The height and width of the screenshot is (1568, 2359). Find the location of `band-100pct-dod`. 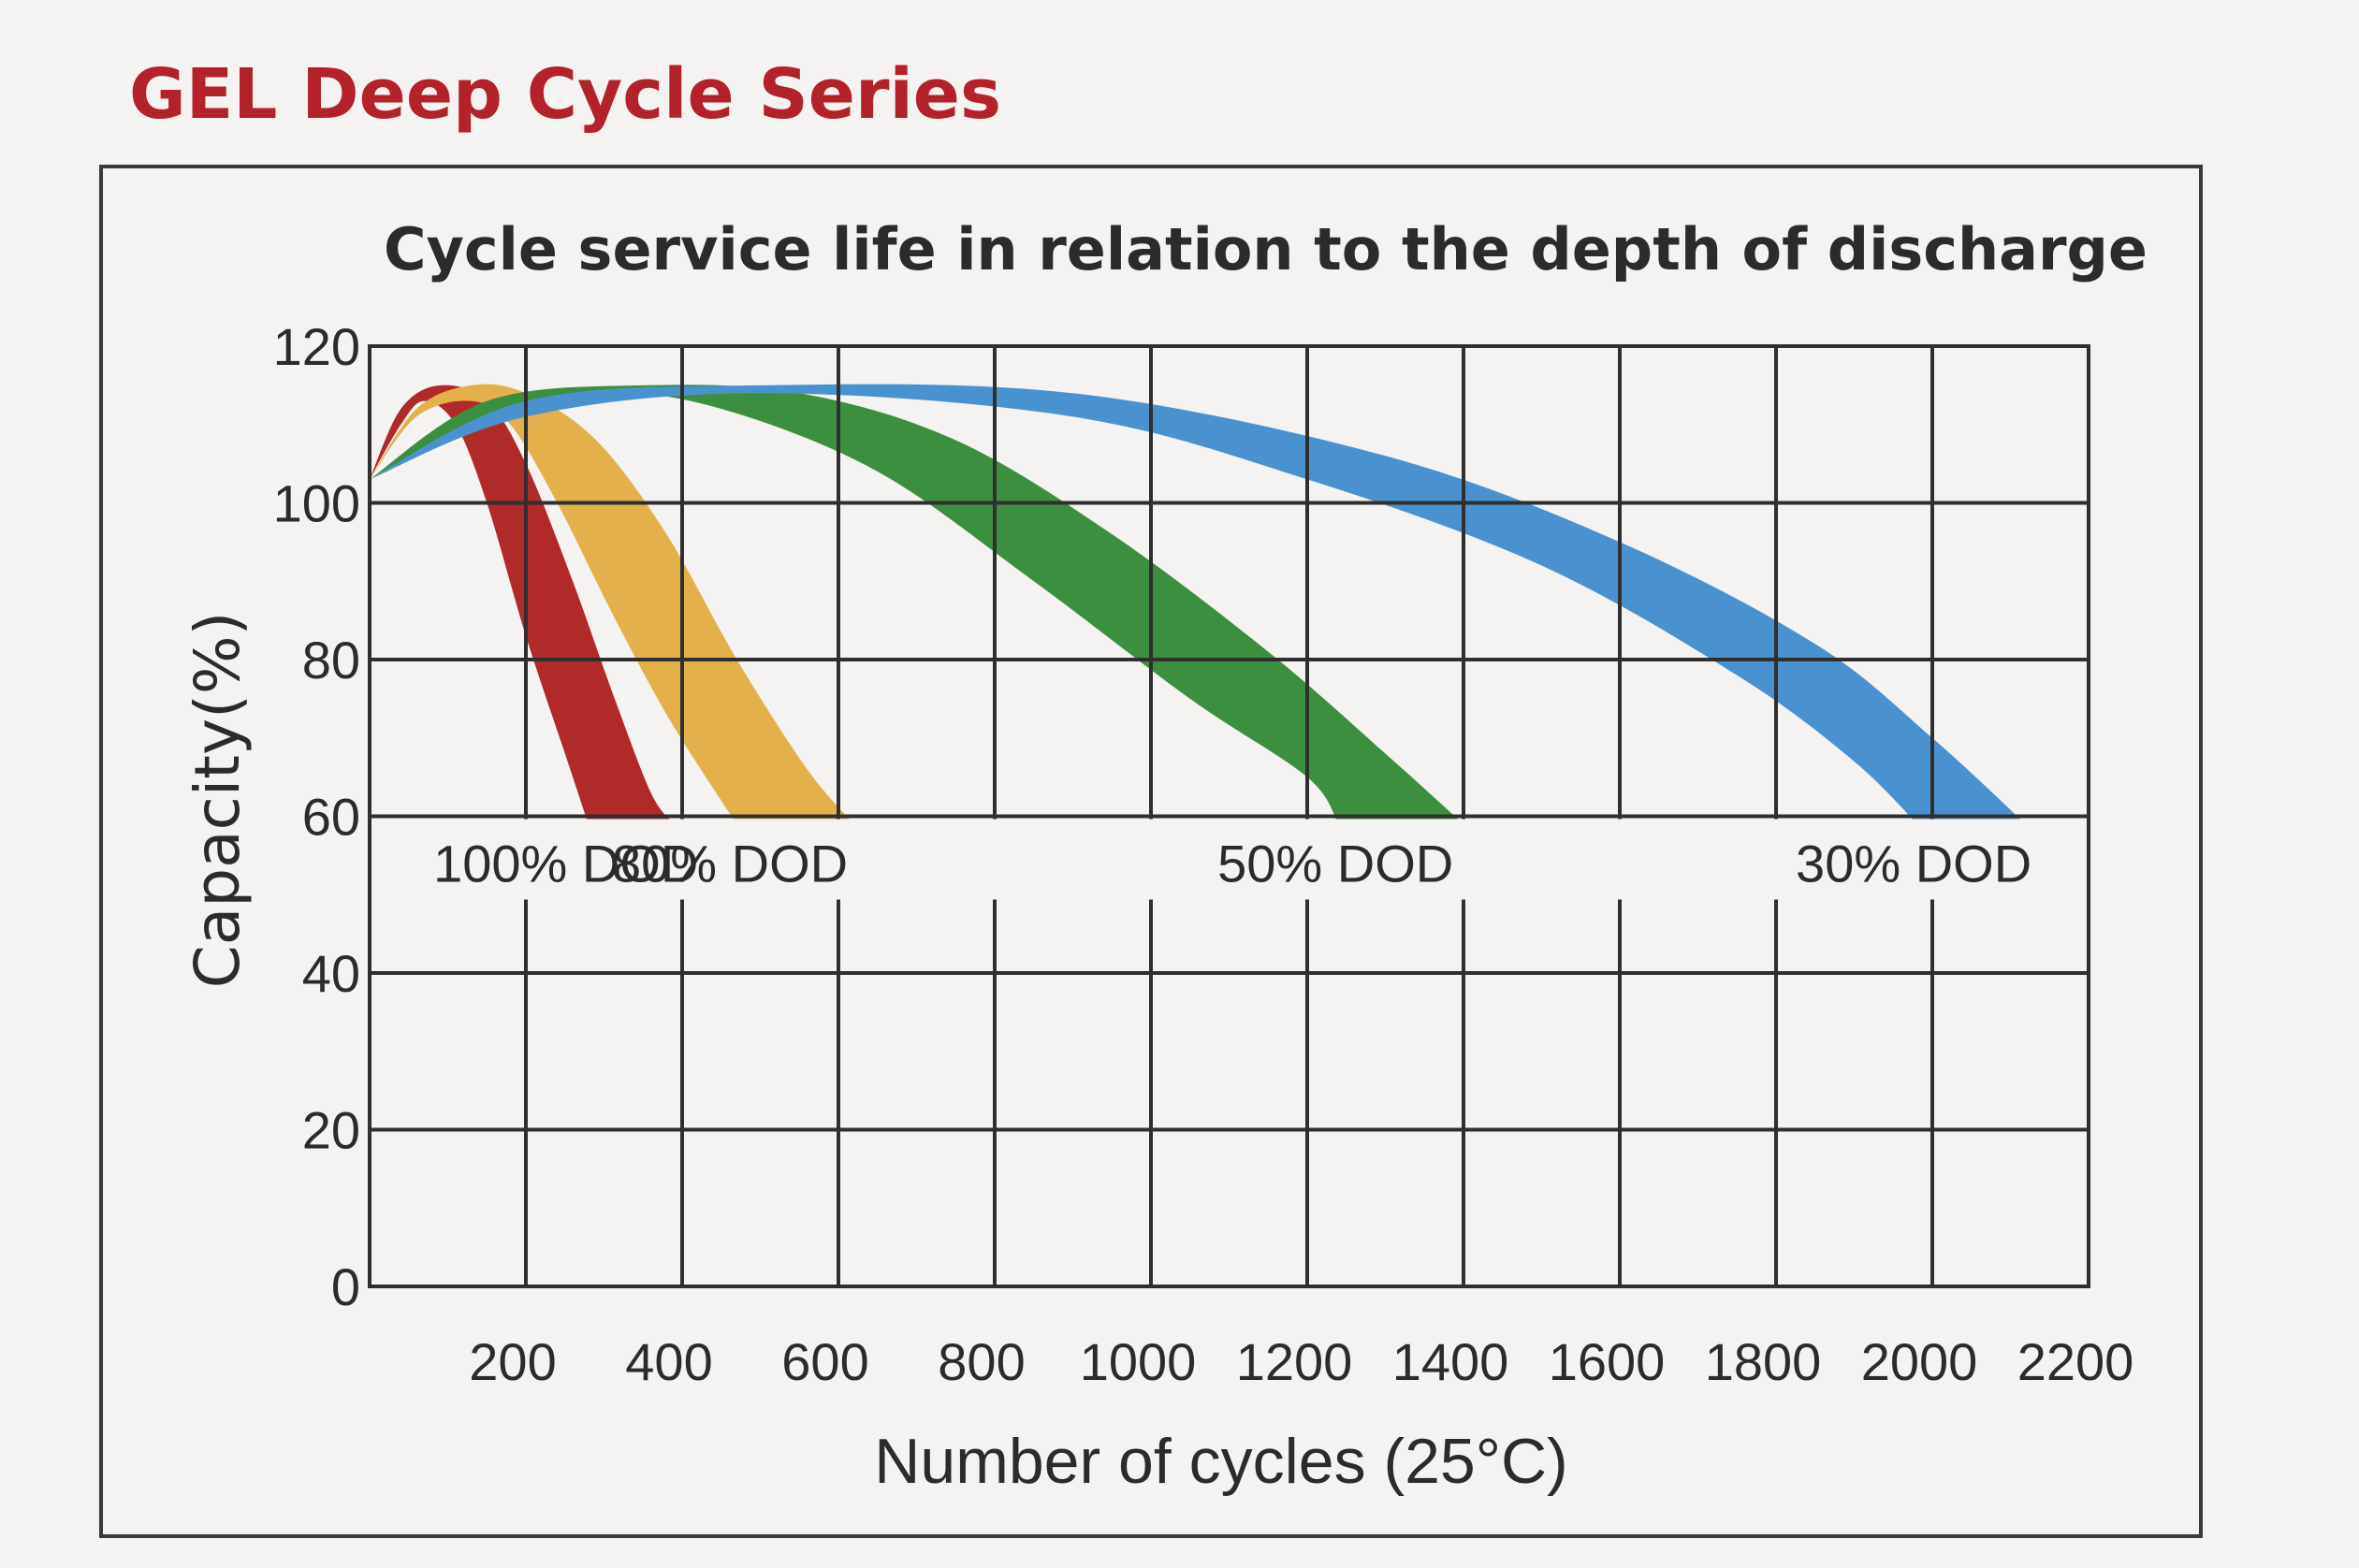

band-100pct-dod is located at coordinates (522, 604).